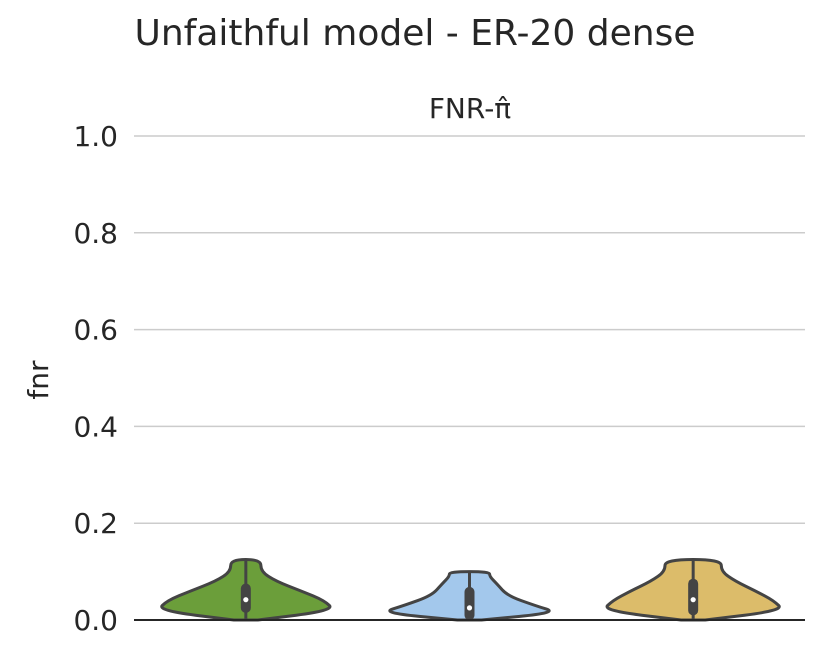 Image resolution: width=830 pixels, height=664 pixels. What do you see at coordinates (95, 233) in the screenshot?
I see `y-tick-label: 0.8` at bounding box center [95, 233].